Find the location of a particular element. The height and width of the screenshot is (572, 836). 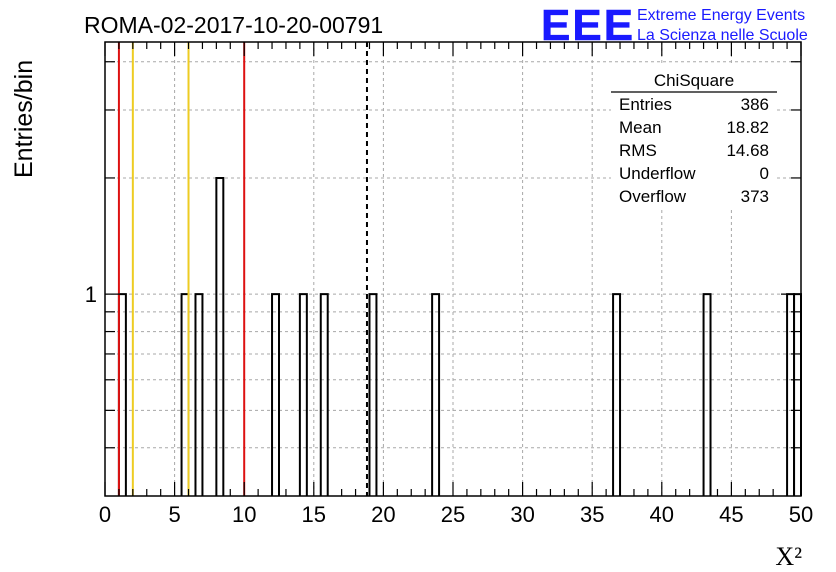

stats-row-value: 14.68 is located at coordinates (747, 150).